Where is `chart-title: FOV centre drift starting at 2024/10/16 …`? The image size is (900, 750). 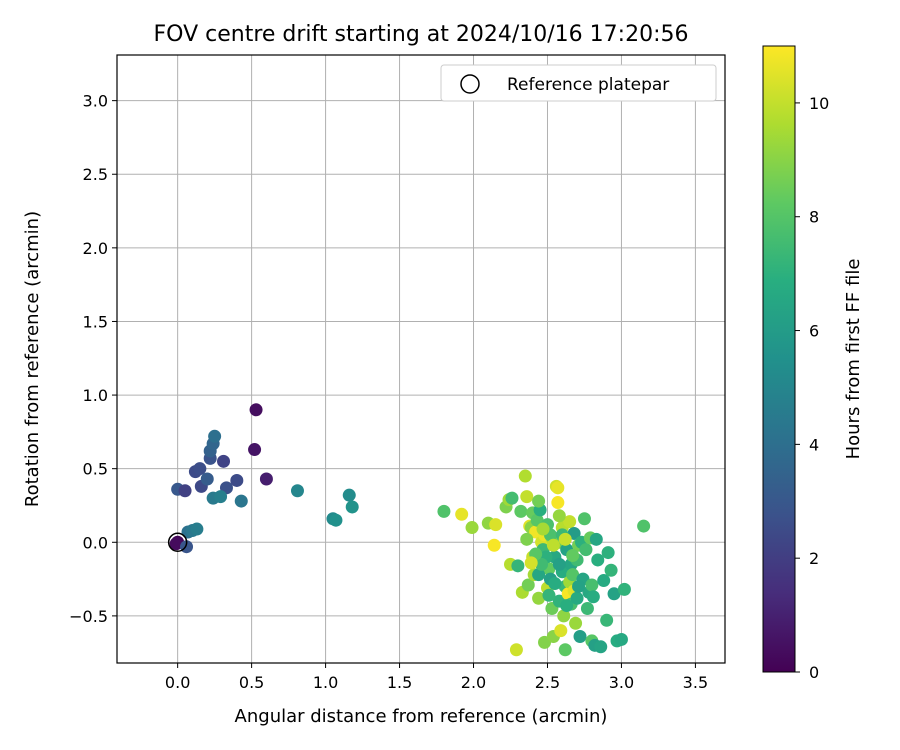 chart-title: FOV centre drift starting at 2024/10/16 … is located at coordinates (421, 34).